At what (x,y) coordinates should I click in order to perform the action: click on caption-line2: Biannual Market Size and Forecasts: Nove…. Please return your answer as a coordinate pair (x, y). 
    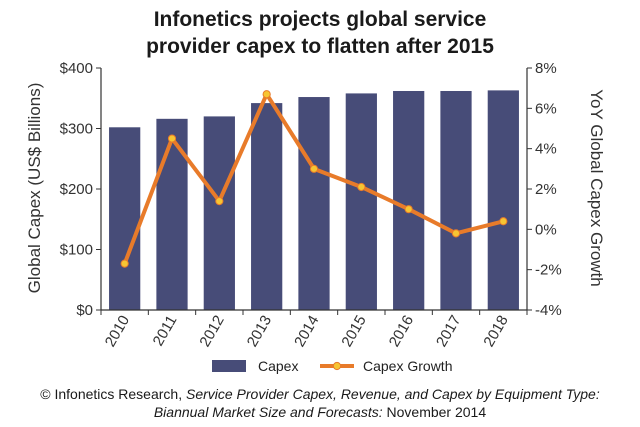
    Looking at the image, I should click on (320, 412).